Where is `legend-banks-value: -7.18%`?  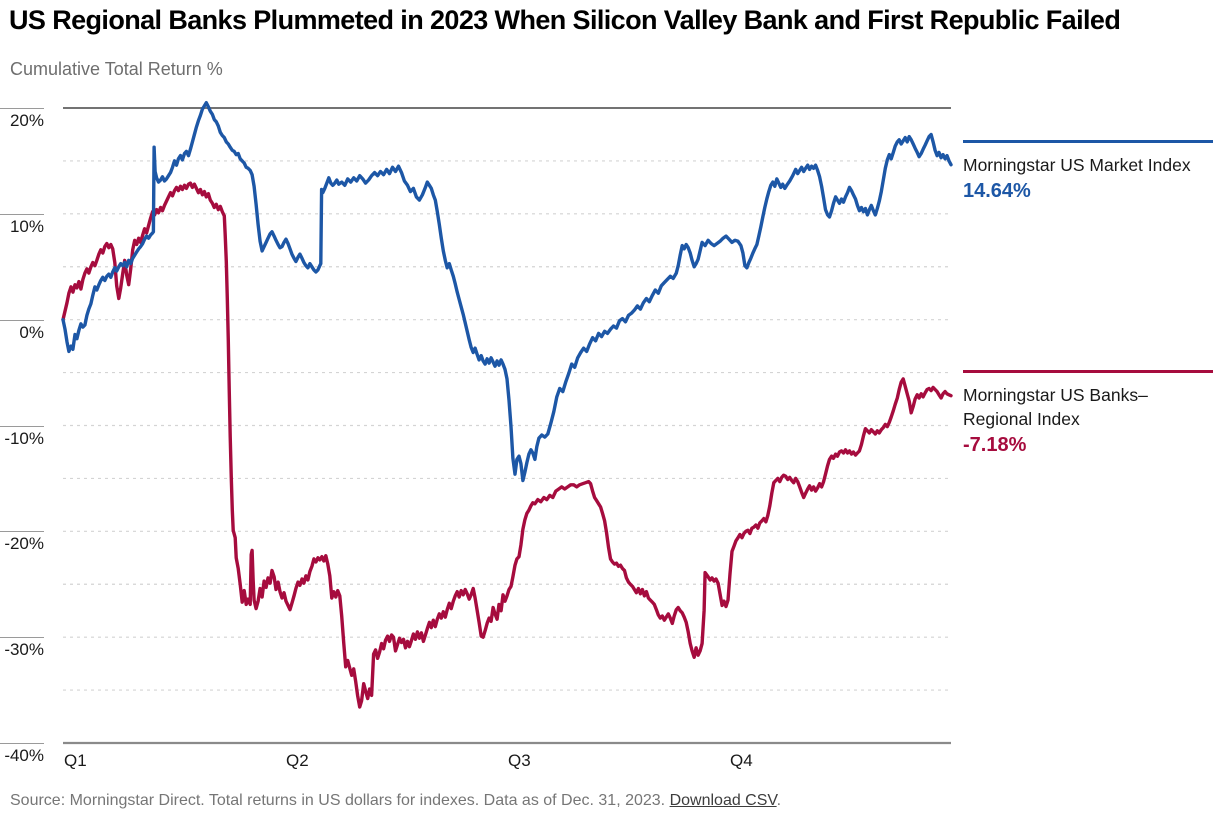
legend-banks-value: -7.18% is located at coordinates (995, 445).